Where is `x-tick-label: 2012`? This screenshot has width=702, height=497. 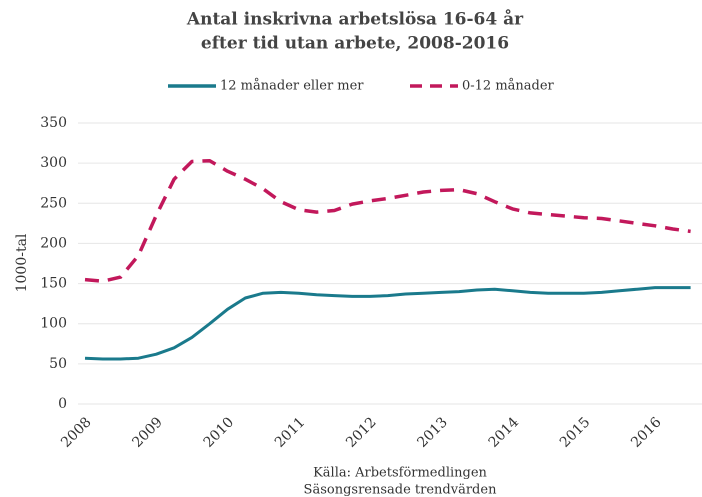
x-tick-label: 2012 is located at coordinates (361, 432).